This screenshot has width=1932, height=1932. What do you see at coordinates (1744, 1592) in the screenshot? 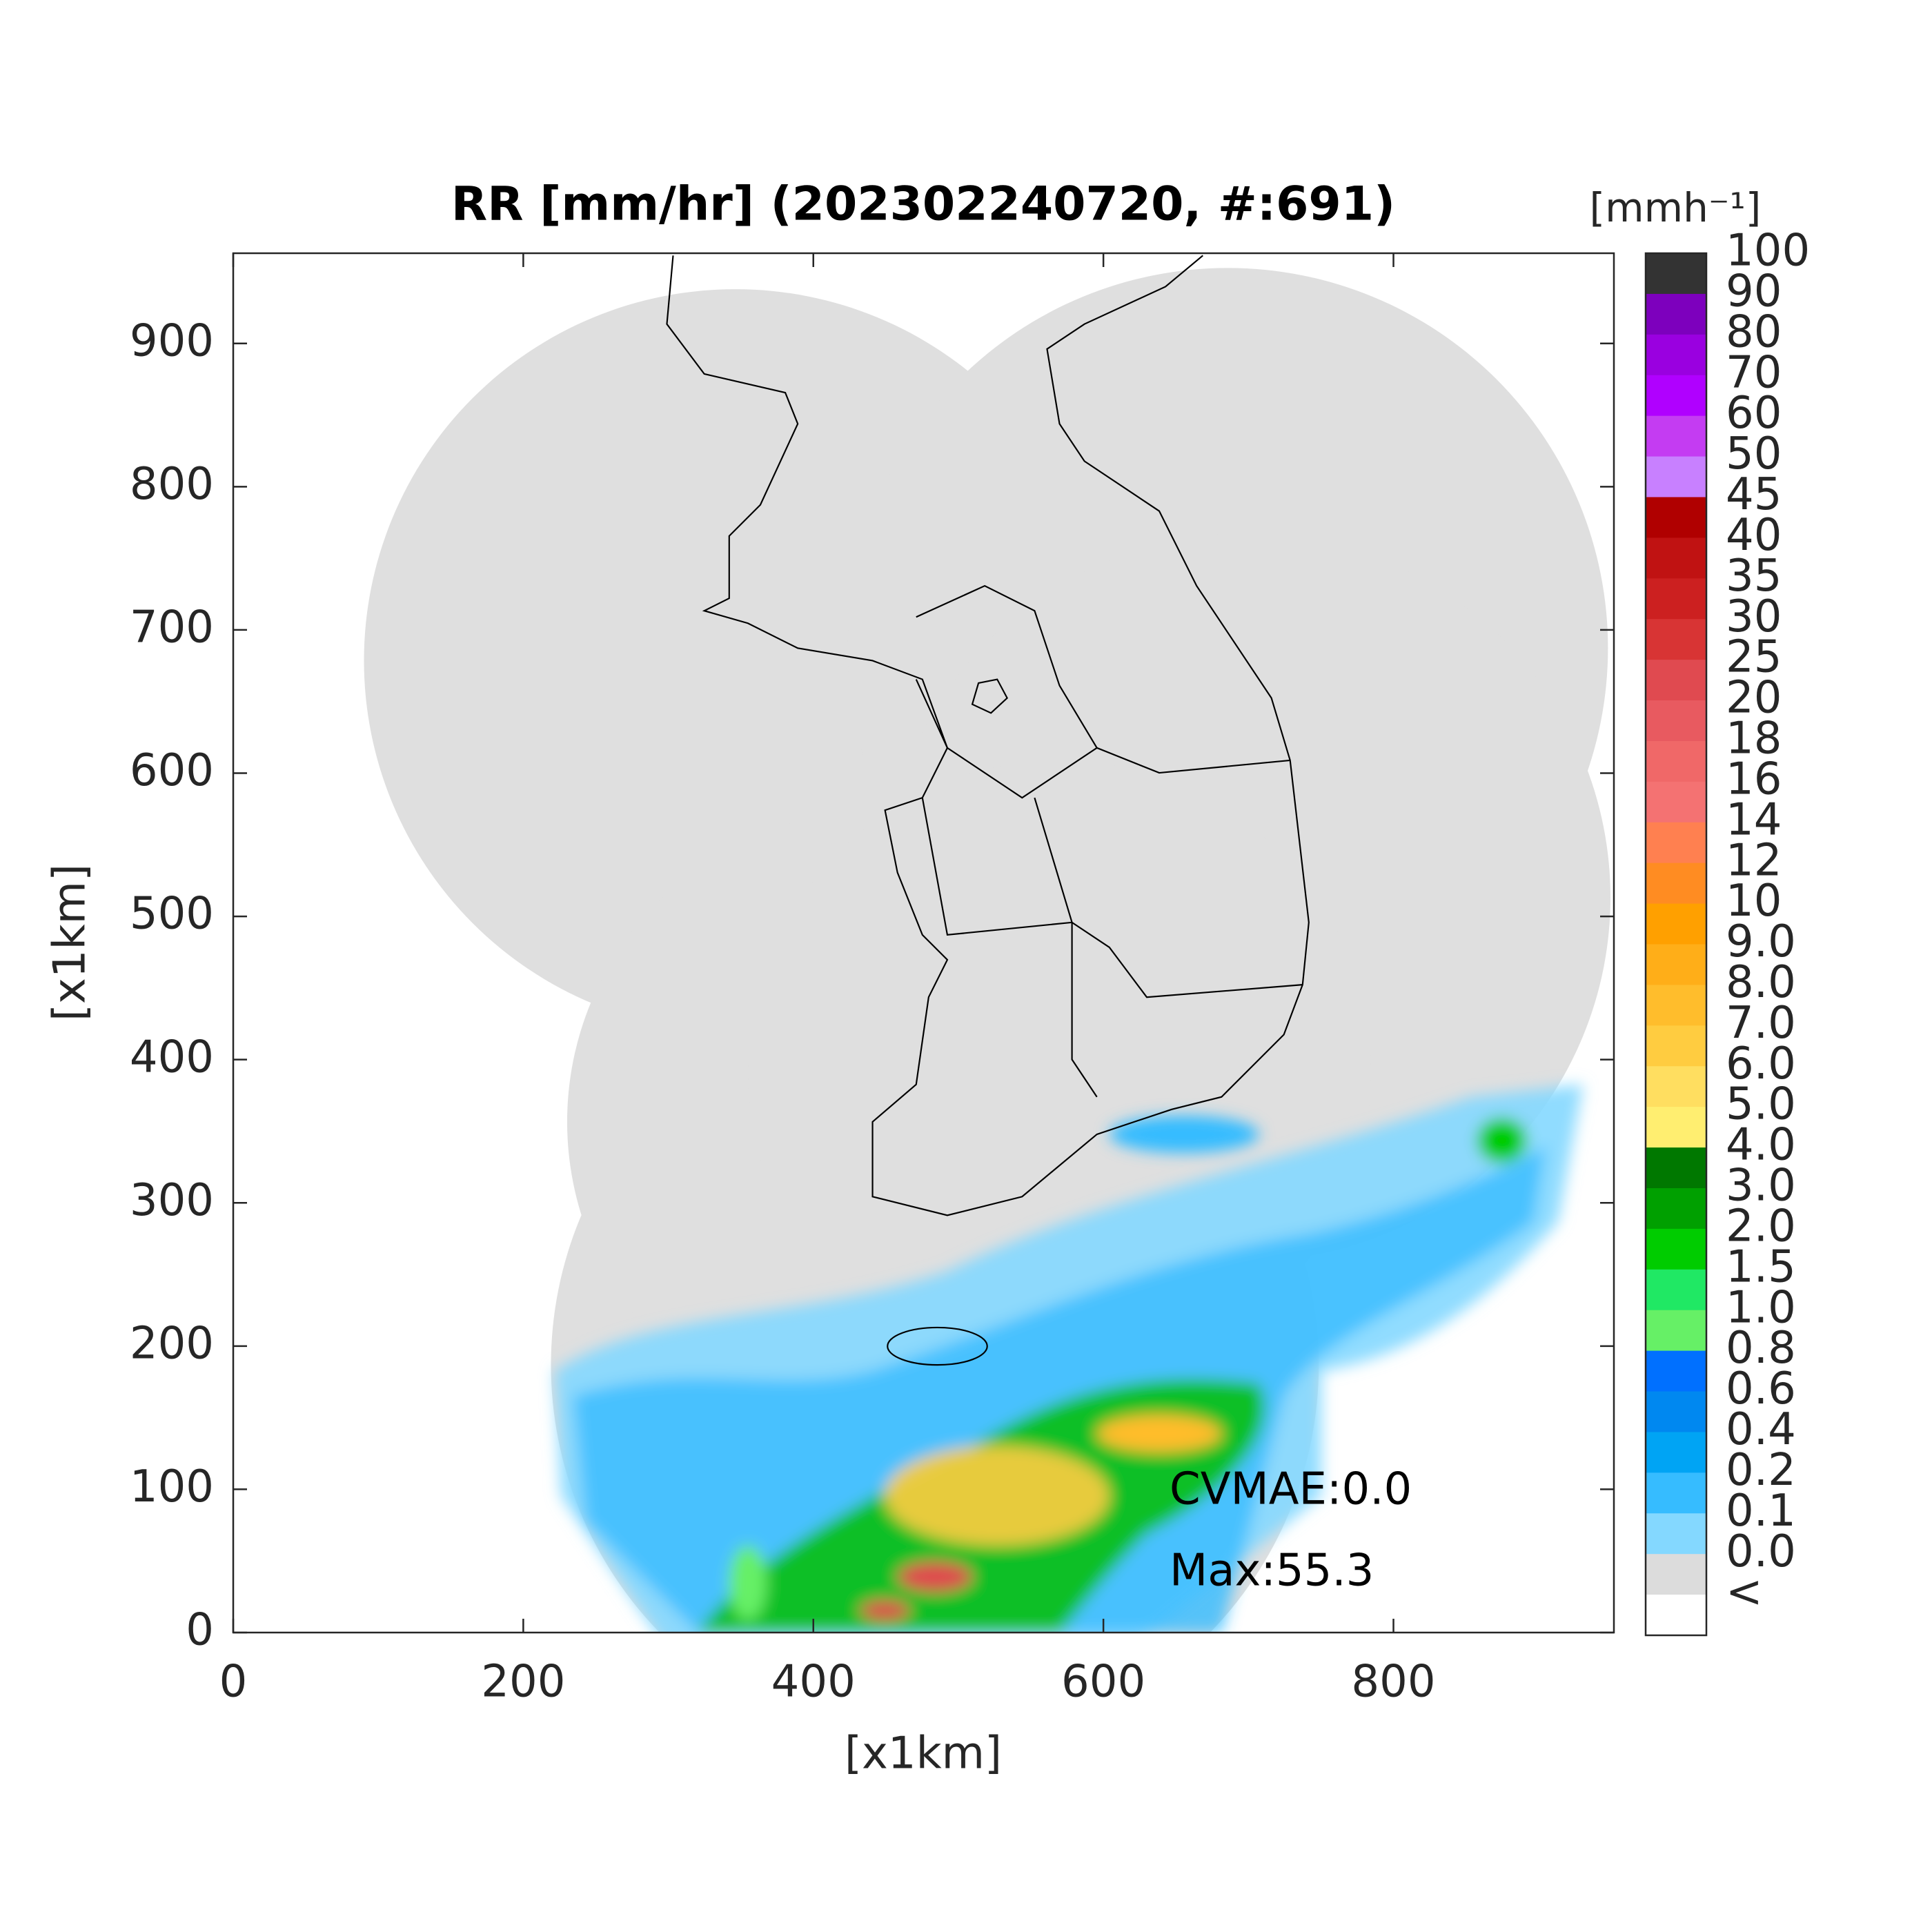
I see `colorbar-label: <` at bounding box center [1744, 1592].